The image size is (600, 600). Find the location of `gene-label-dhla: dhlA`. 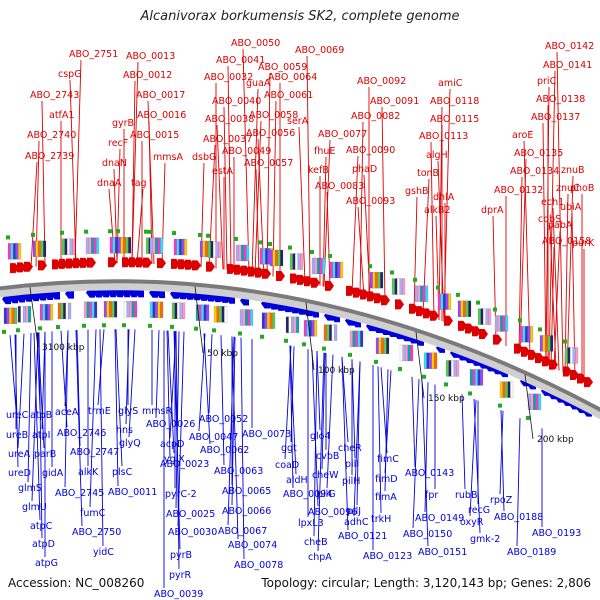

gene-label-dhla: dhlA is located at coordinates (444, 197).